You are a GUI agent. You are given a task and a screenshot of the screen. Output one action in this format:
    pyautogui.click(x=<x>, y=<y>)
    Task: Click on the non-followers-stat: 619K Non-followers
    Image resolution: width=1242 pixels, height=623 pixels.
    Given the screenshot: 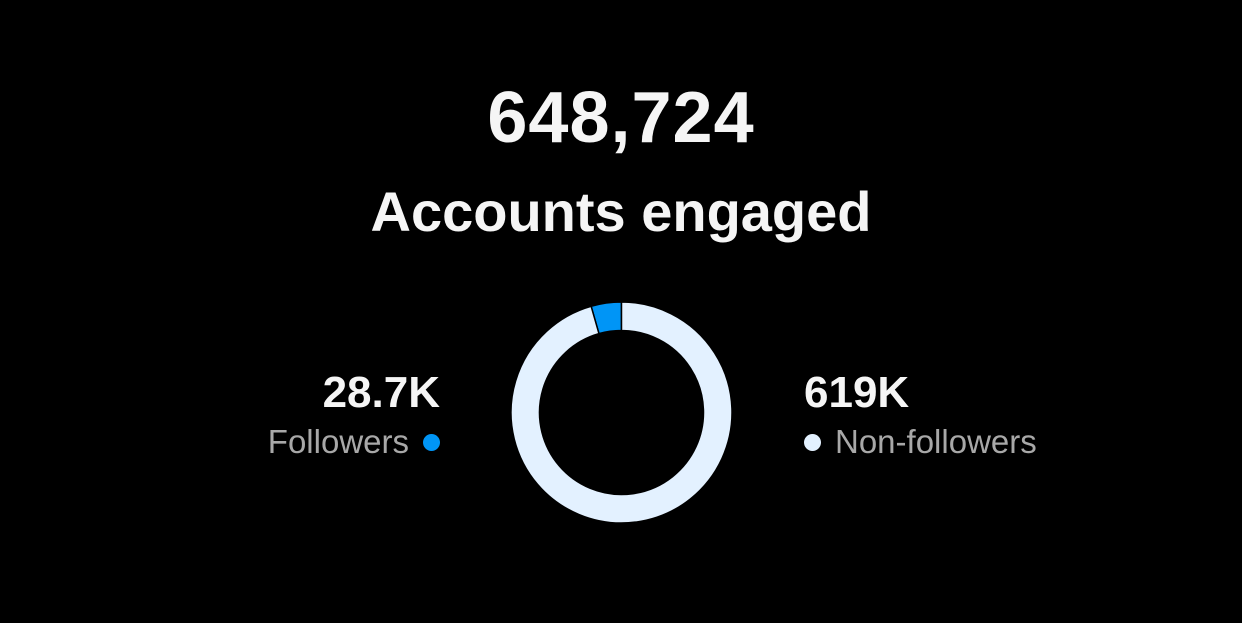 What is the action you would take?
    pyautogui.click(x=920, y=415)
    